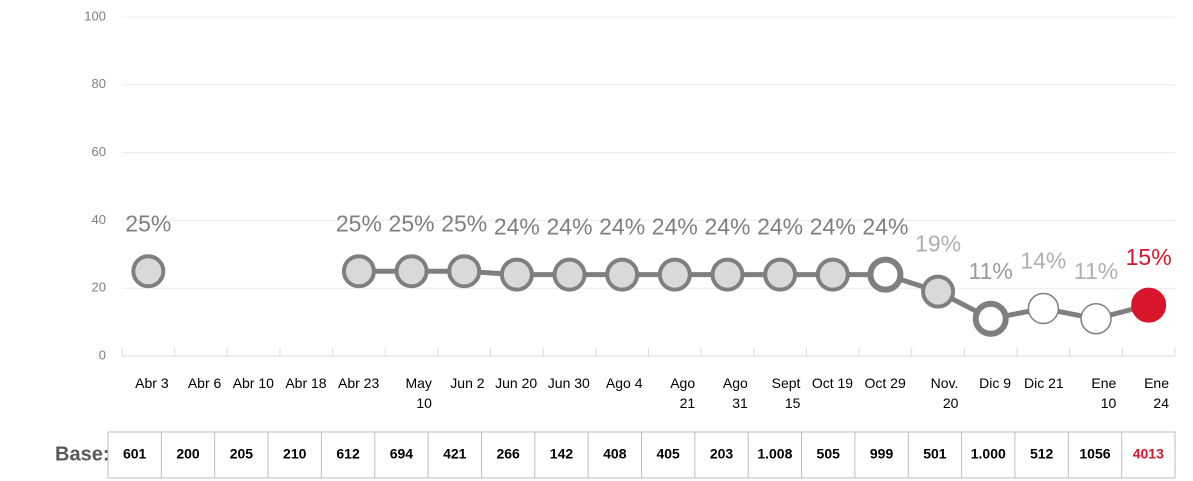 The width and height of the screenshot is (1193, 481). Describe the element at coordinates (668, 454) in the screenshot. I see `table-cell: 405` at that location.